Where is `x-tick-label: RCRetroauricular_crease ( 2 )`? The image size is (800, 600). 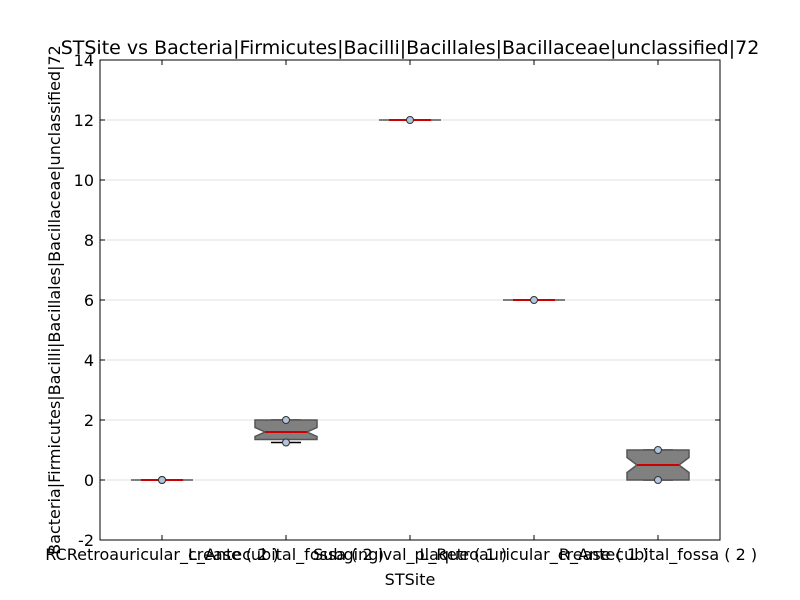
x-tick-label: RCRetroauricular_crease ( 2 ) is located at coordinates (162, 555).